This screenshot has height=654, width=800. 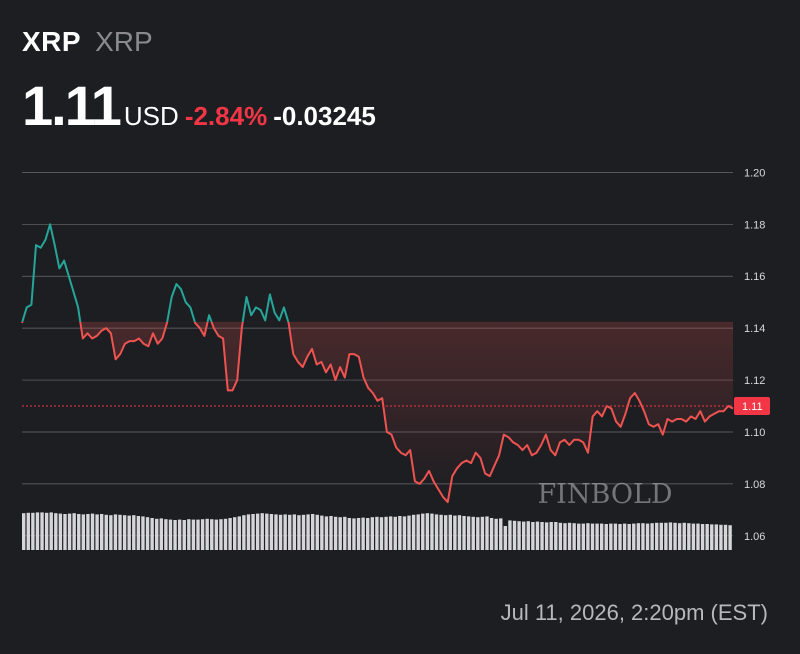 What do you see at coordinates (263, 559) in the screenshot?
I see `x-tick-label: 7` at bounding box center [263, 559].